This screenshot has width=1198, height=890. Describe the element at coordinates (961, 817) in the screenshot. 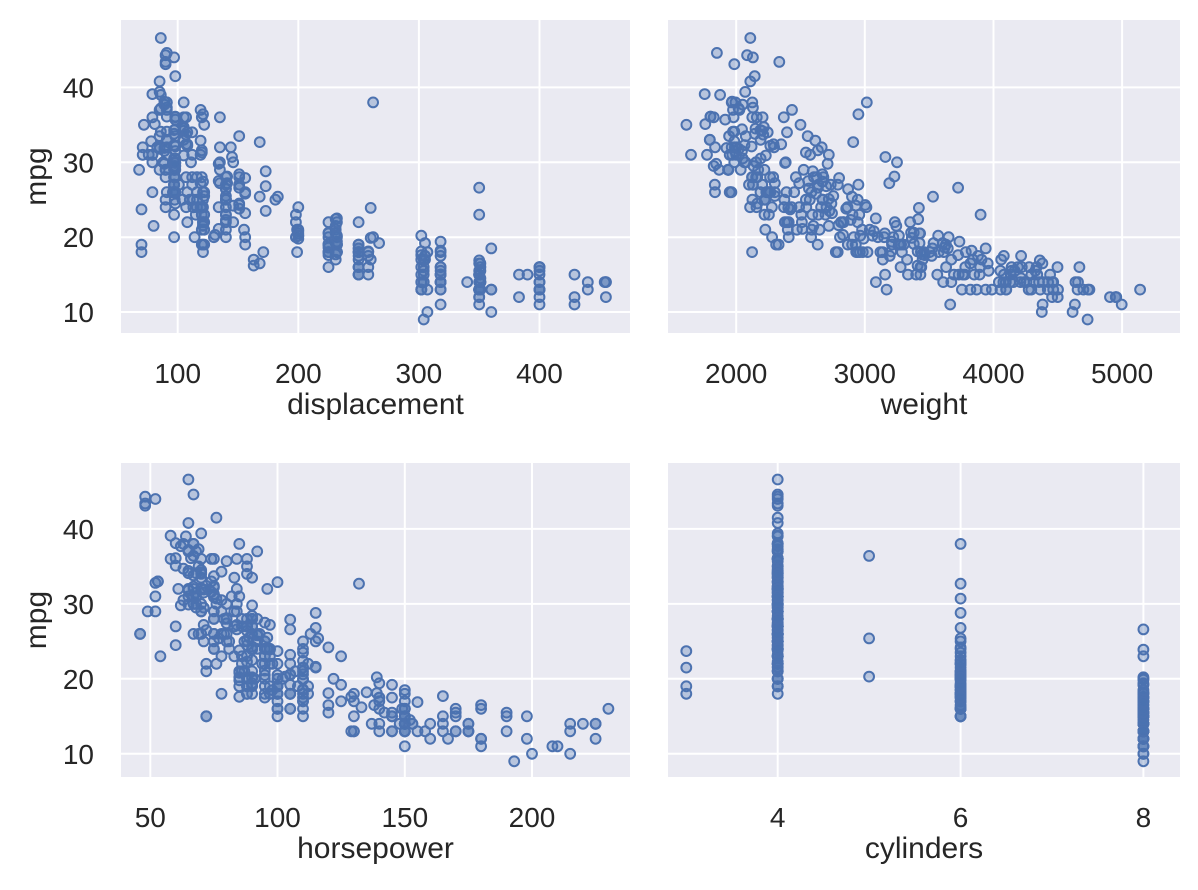

I see `x-tick-label: 6` at that location.